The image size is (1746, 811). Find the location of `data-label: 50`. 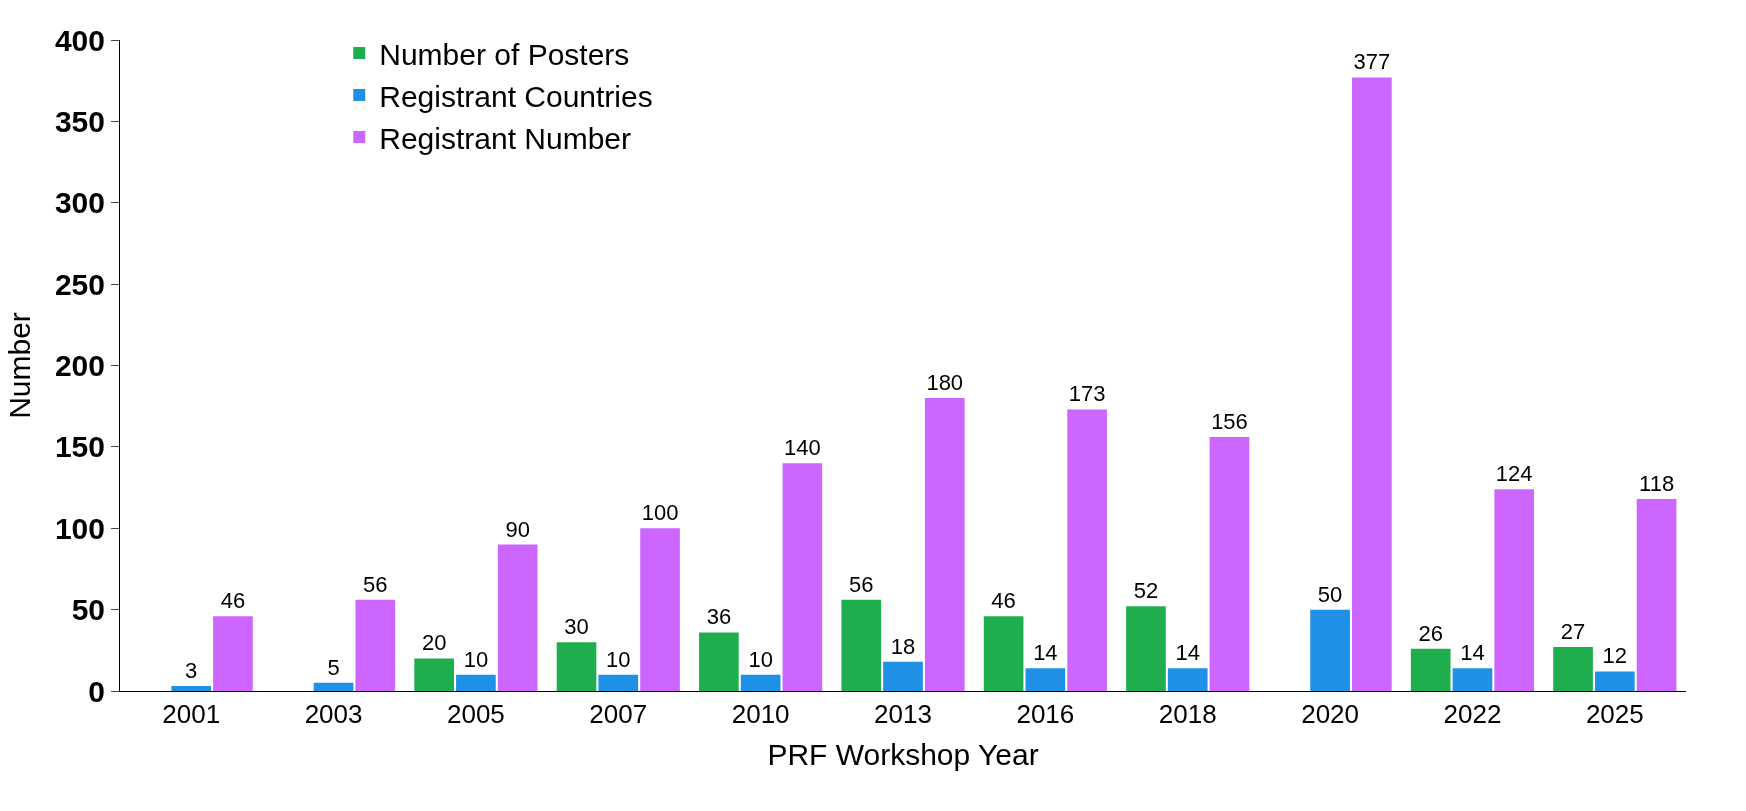

data-label: 50 is located at coordinates (1330, 594).